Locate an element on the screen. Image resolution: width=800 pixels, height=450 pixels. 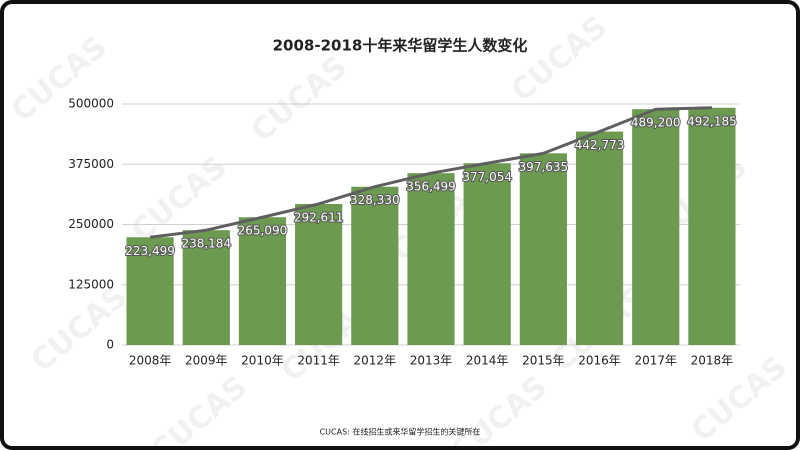
data-label: 356,499 is located at coordinates (431, 187).